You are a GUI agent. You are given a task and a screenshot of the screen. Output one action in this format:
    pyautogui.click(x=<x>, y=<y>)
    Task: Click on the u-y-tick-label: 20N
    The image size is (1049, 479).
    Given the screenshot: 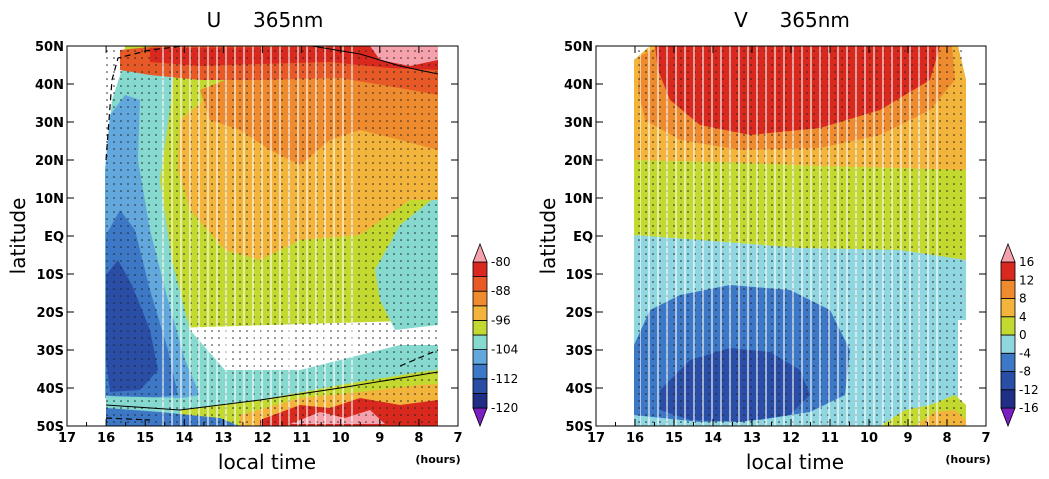 What is the action you would take?
    pyautogui.click(x=49, y=161)
    